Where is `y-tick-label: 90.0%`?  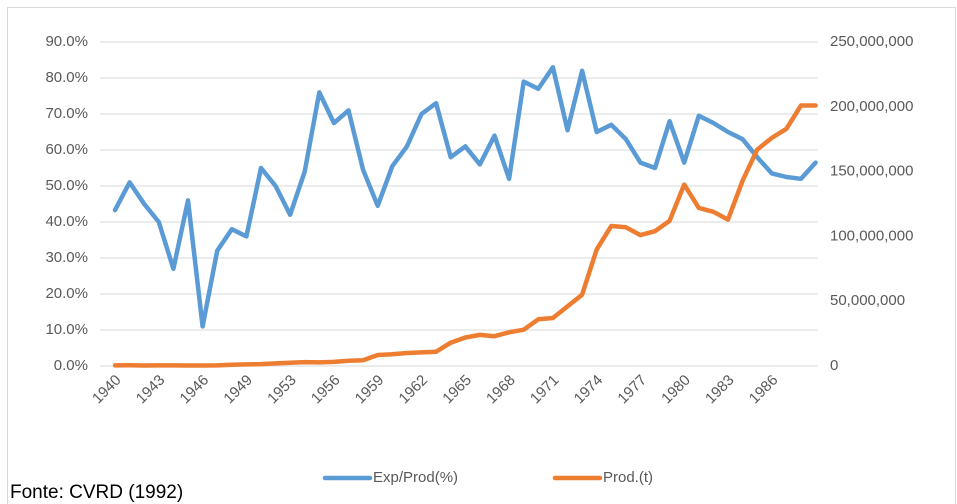 y-tick-label: 90.0% is located at coordinates (66, 41).